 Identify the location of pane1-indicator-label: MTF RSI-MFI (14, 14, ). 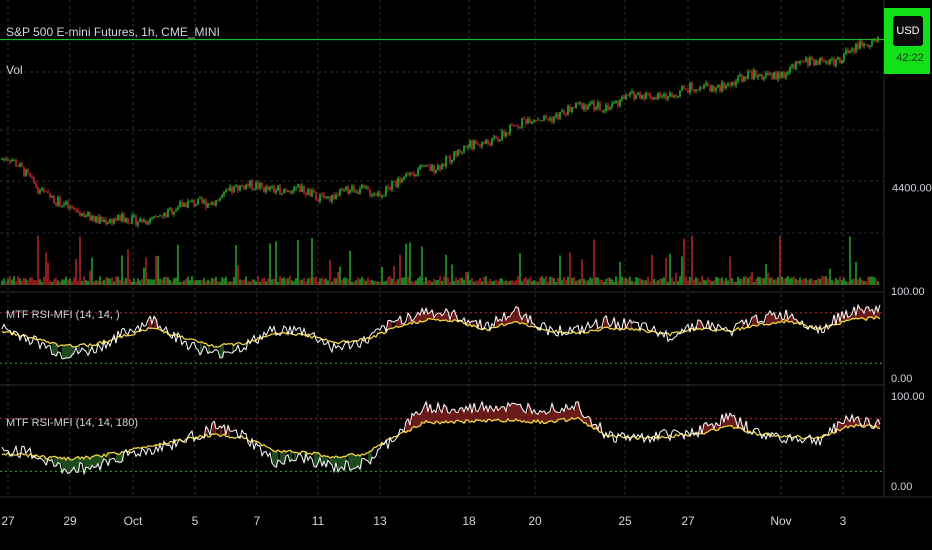
(63, 315).